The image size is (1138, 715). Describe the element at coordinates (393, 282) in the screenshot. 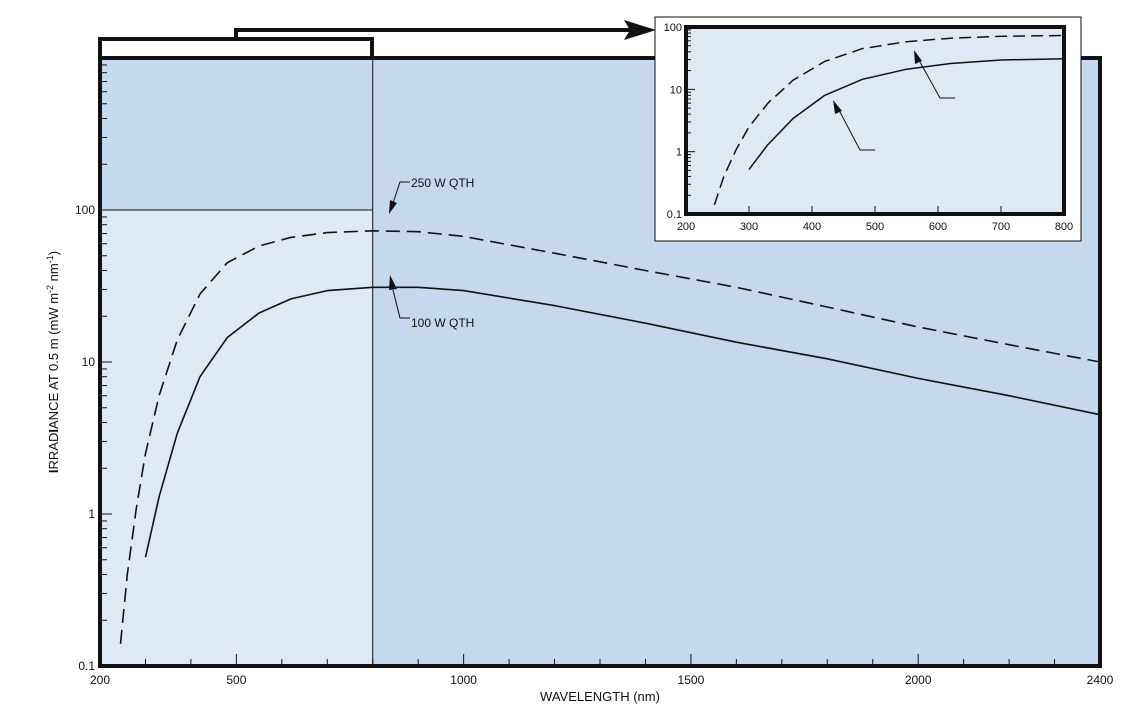

I see `annotation-100w-arrowhead` at that location.